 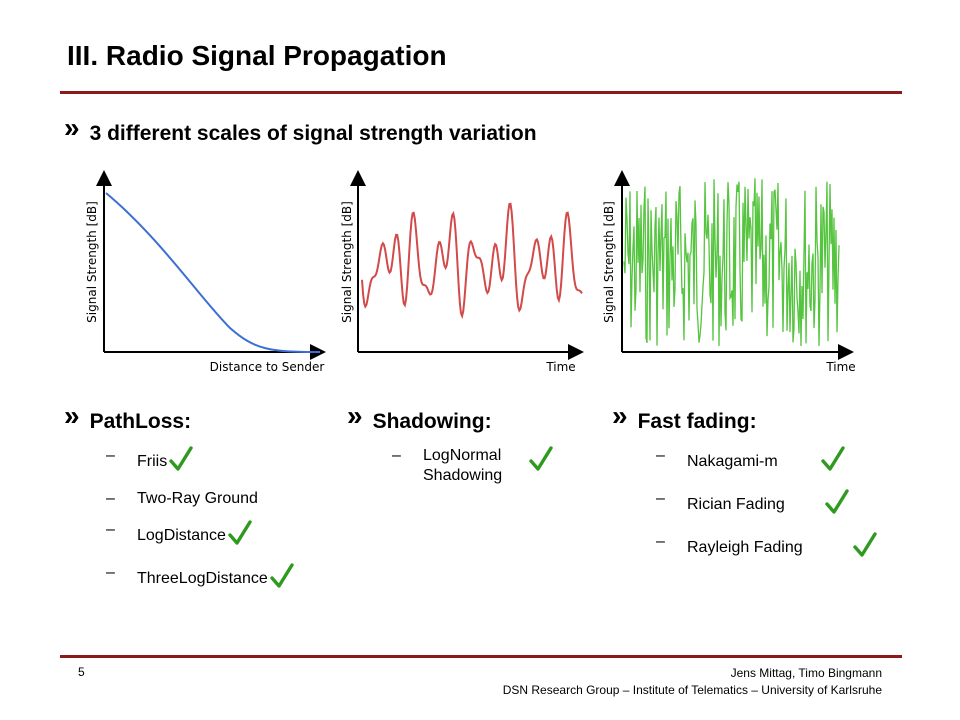 What do you see at coordinates (226, 462) in the screenshot?
I see `list-item: – Friis` at bounding box center [226, 462].